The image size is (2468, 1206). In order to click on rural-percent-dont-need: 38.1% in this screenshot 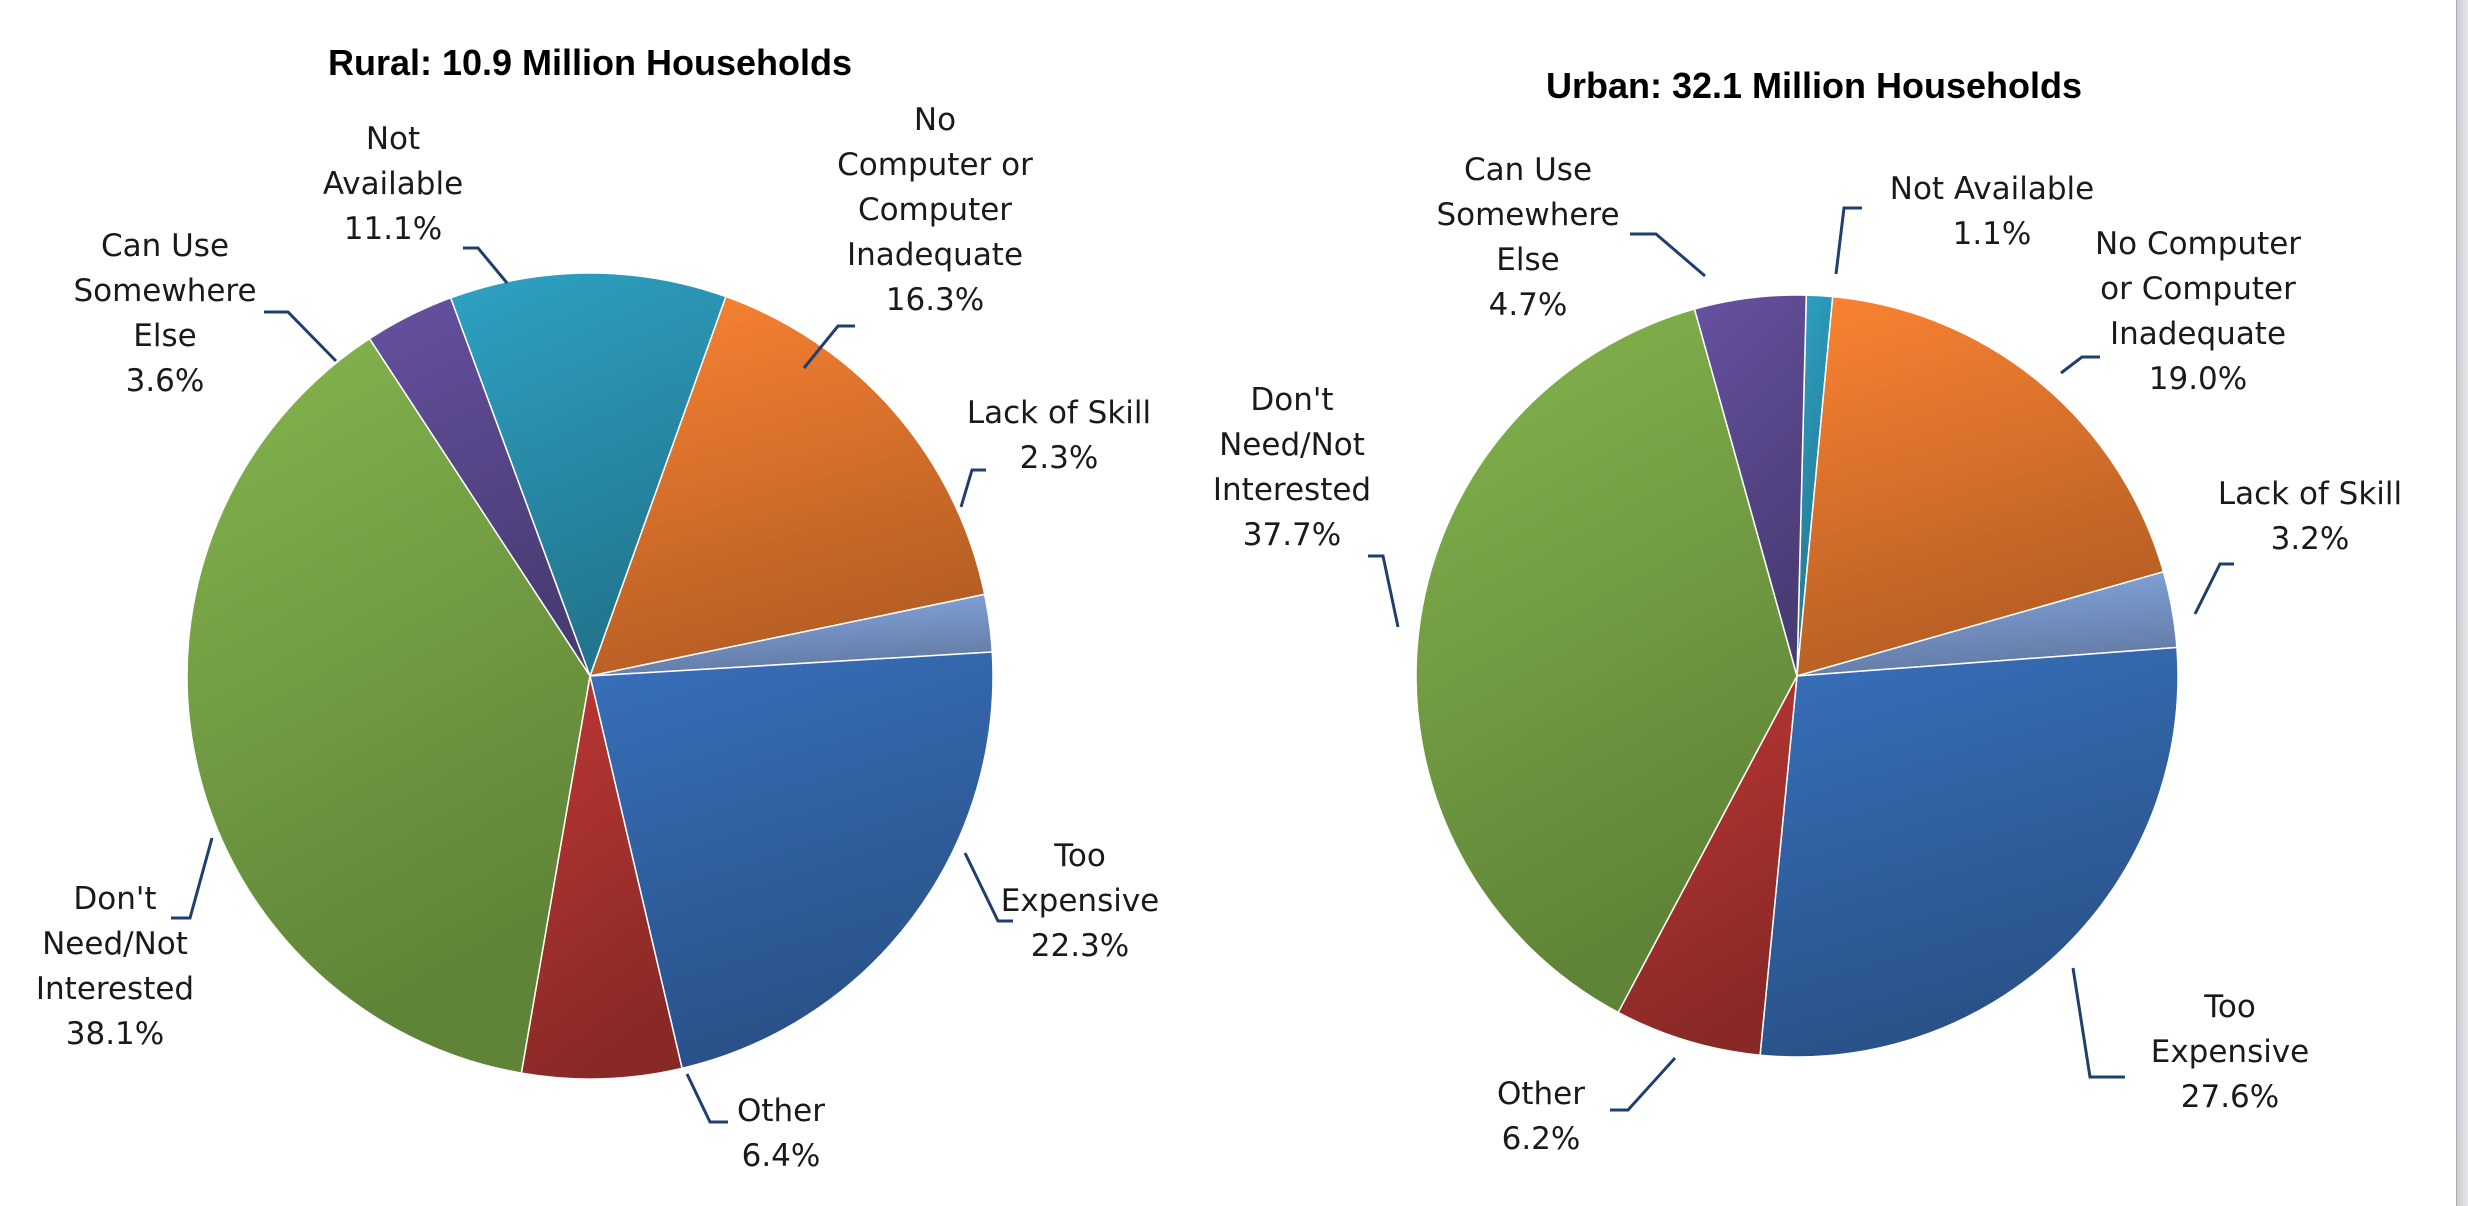, I will do `click(115, 1034)`.